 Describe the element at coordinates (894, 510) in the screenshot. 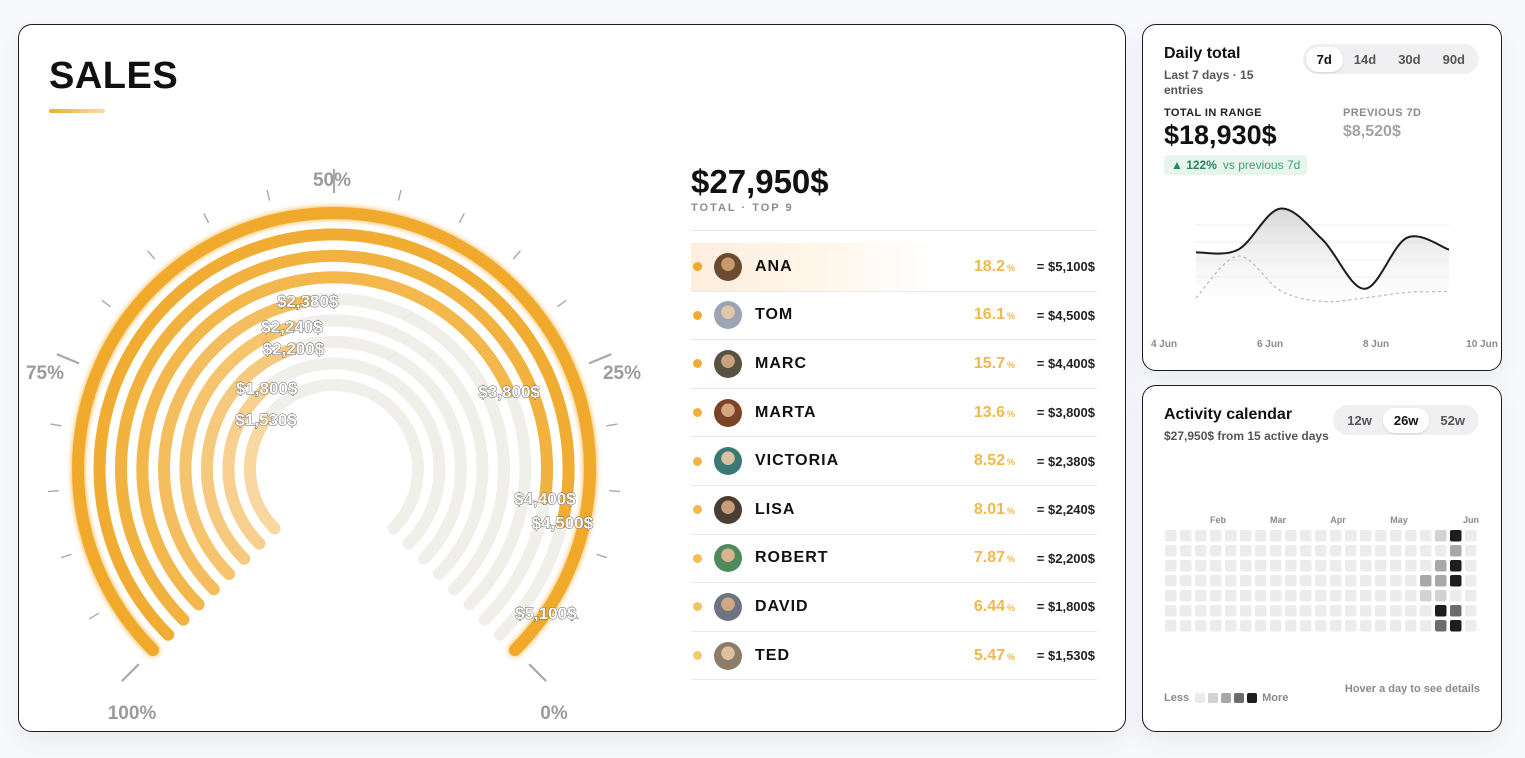

I see `list-item: LISA 8.01% = $2,240$` at that location.